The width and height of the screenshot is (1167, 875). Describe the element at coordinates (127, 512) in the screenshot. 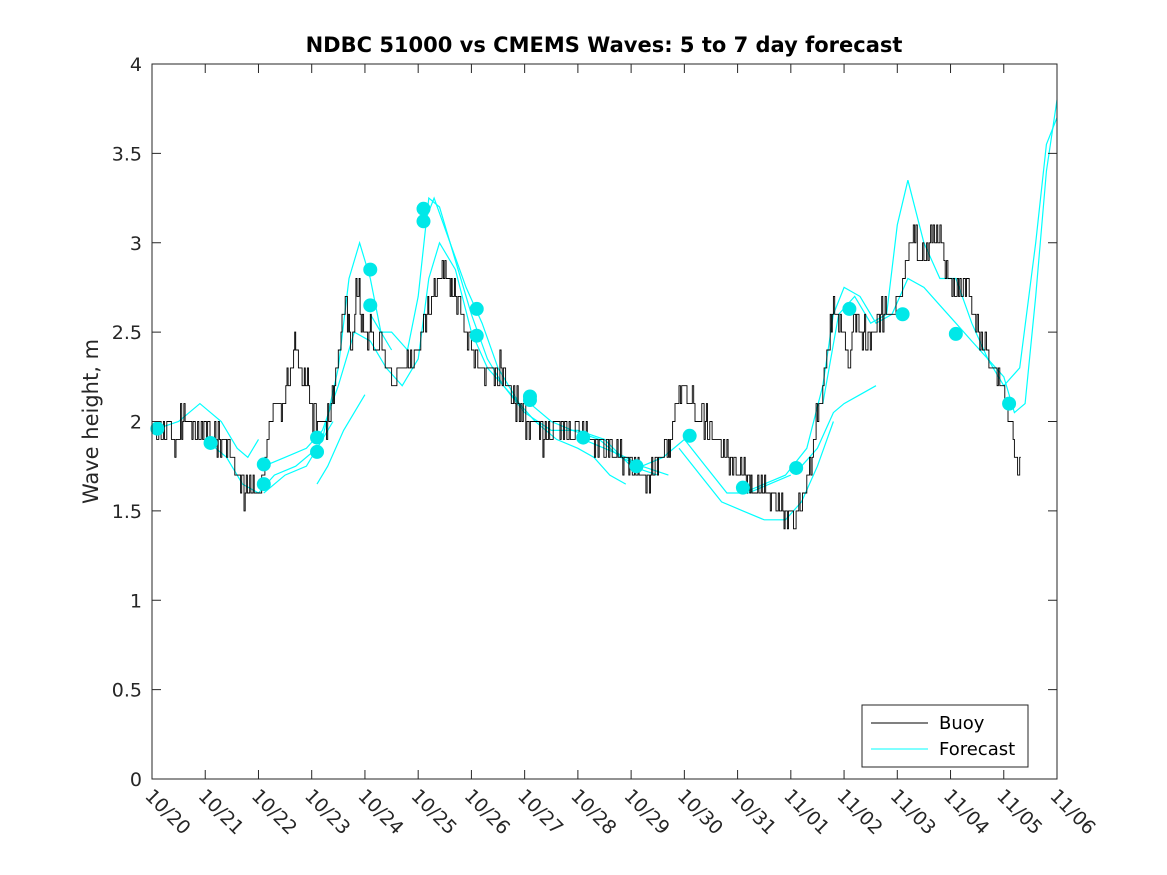

I see `y-tick-label: 1.5` at that location.